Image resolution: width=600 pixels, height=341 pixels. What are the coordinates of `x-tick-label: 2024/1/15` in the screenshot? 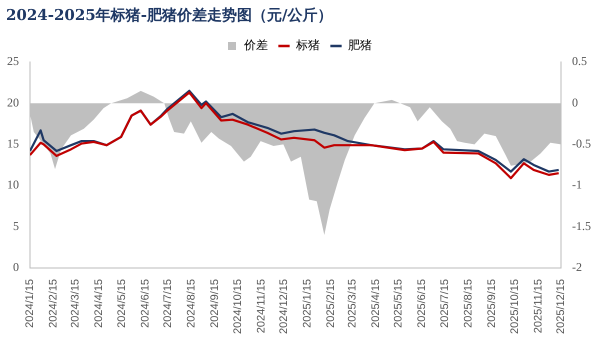 It's located at (30, 303).